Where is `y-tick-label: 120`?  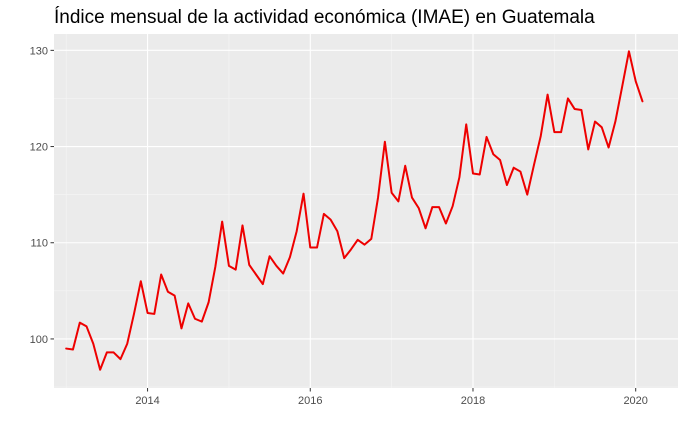
y-tick-label: 120 is located at coordinates (39, 148).